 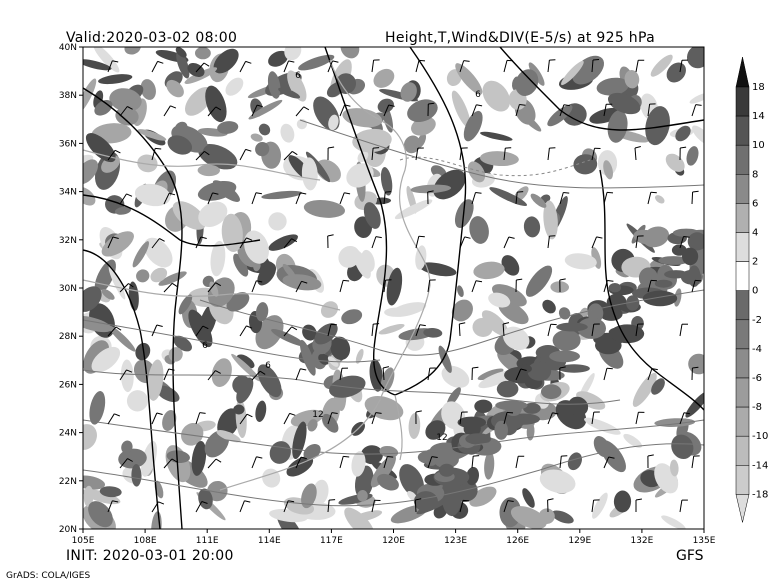 I want to click on colorbar-label: 6, so click(x=755, y=203).